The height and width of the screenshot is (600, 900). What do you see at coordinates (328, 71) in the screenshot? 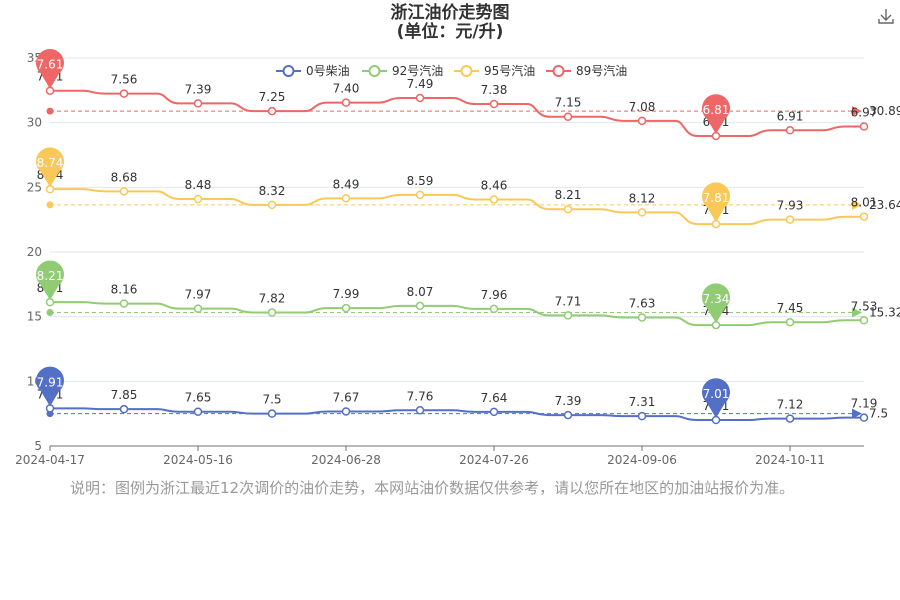
I see `legend-label: 0号柴油` at bounding box center [328, 71].